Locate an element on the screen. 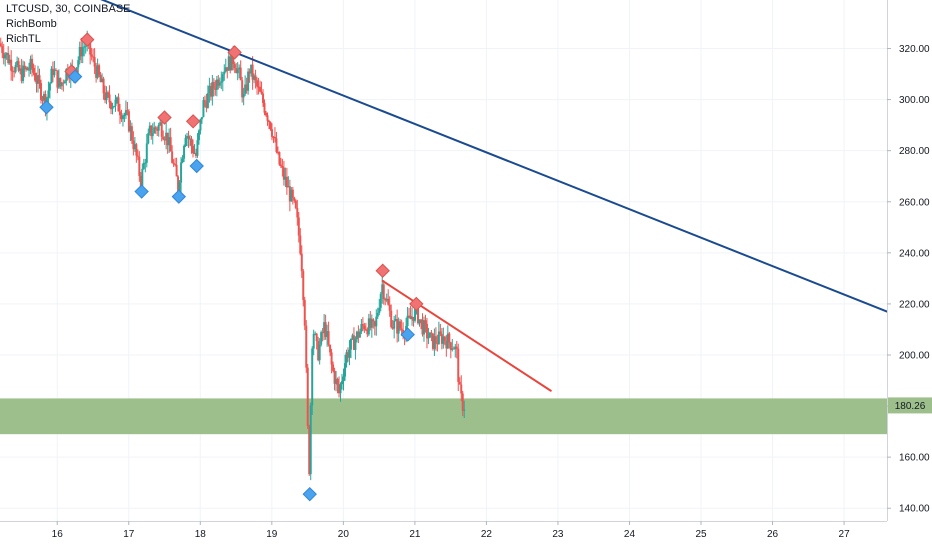 This screenshot has height=550, width=932. y-tick-label: 280.00 is located at coordinates (914, 151).